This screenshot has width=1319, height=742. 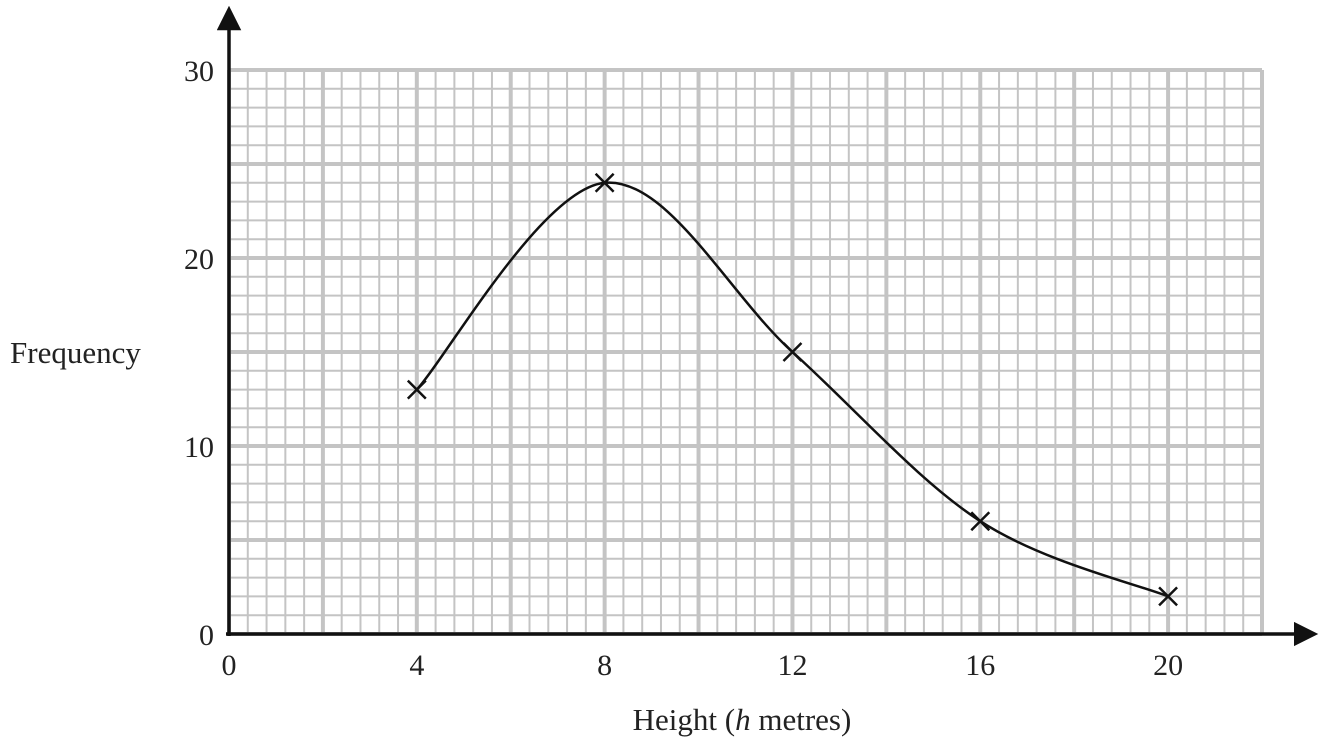 I want to click on x-axis-title-suffix: metres), so click(x=801, y=719).